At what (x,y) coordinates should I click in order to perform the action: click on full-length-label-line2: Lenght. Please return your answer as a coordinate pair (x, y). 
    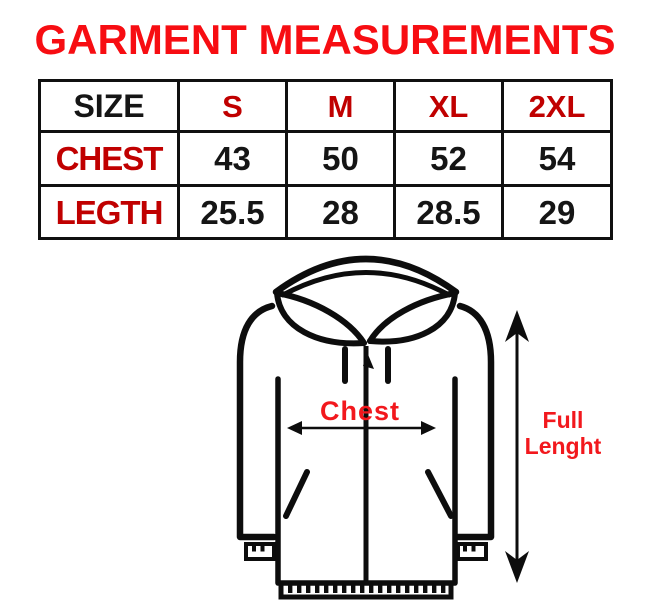
    Looking at the image, I should click on (563, 446).